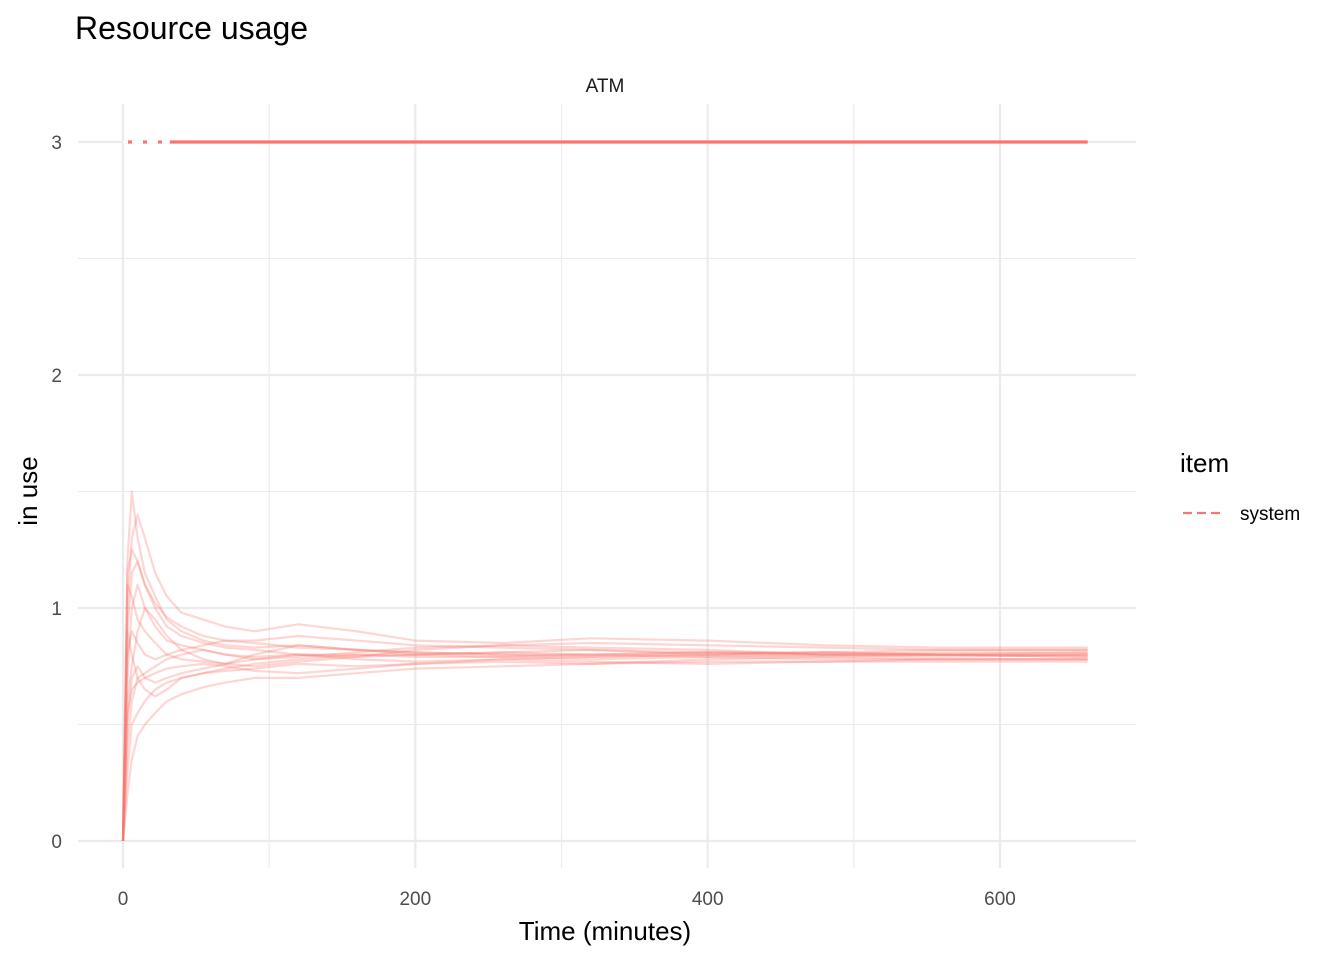  Describe the element at coordinates (415, 899) in the screenshot. I see `x-tick-label: 200` at that location.